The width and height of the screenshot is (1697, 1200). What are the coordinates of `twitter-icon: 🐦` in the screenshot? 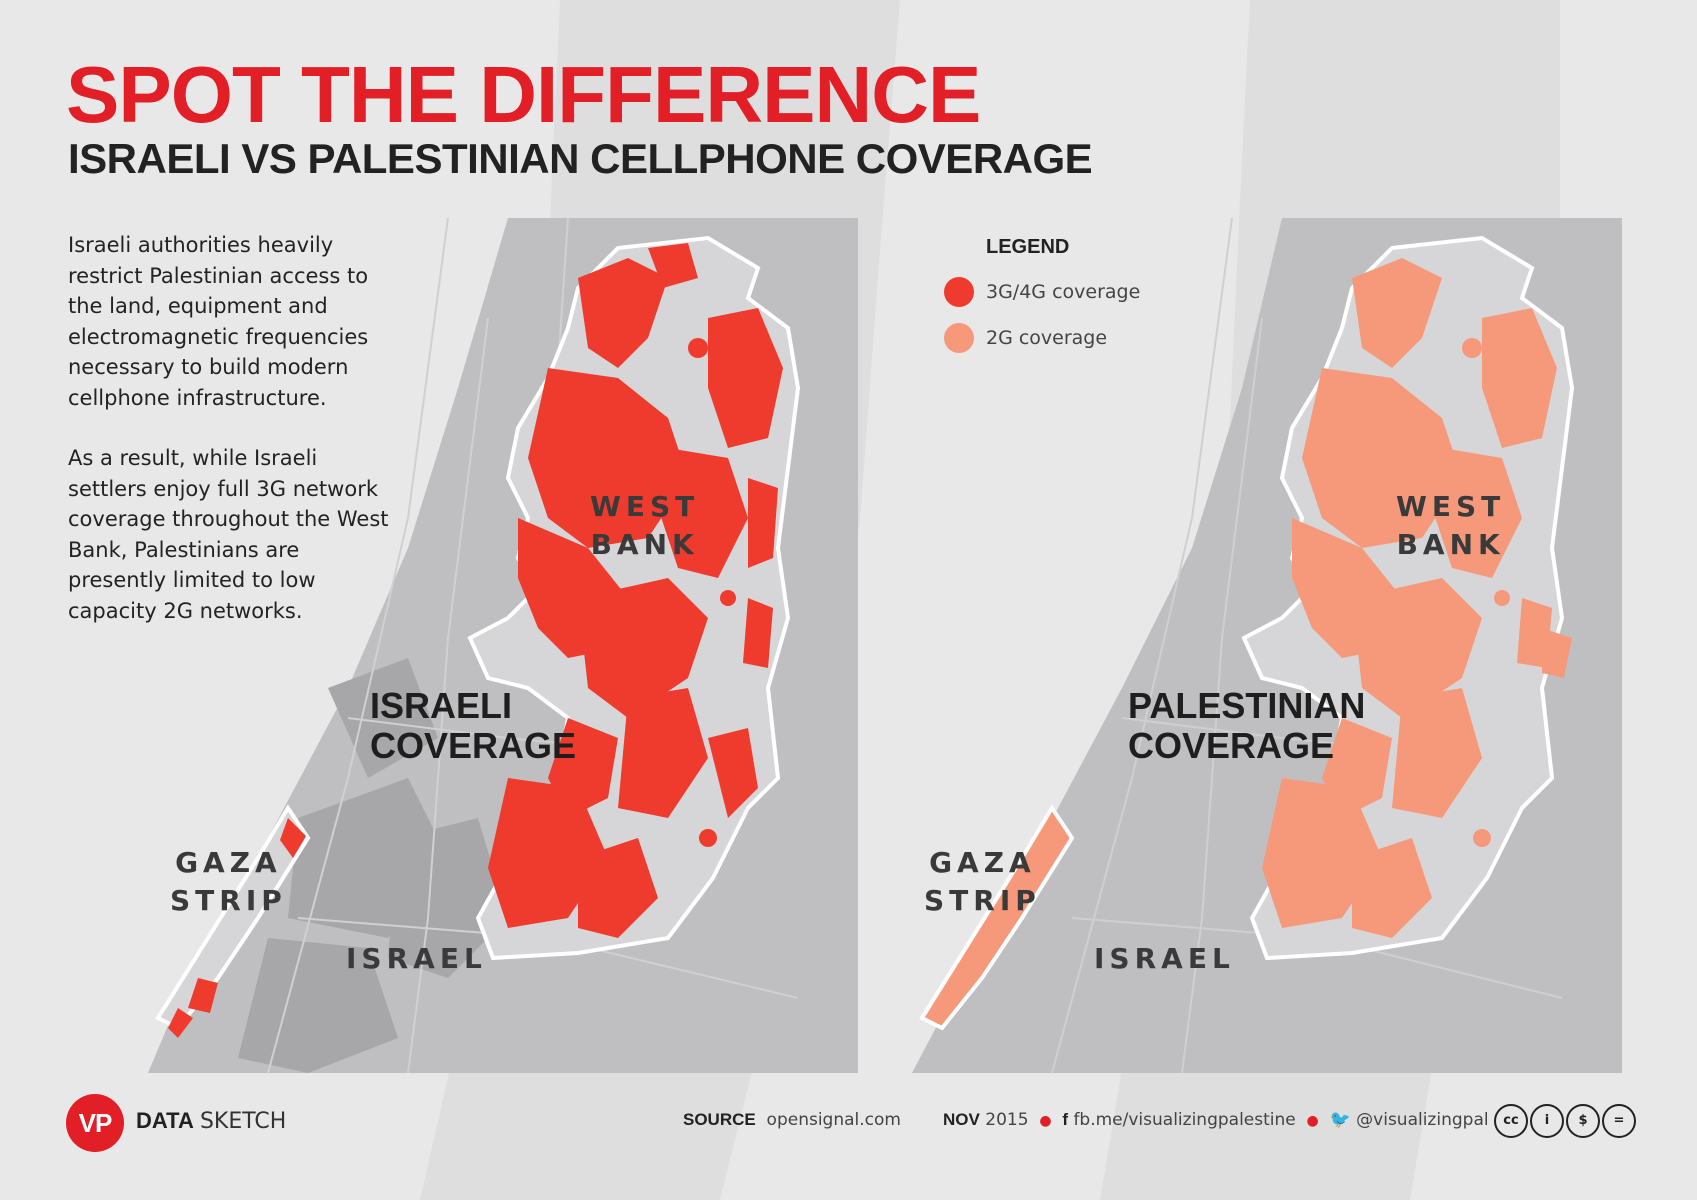 It's located at (1340, 1120).